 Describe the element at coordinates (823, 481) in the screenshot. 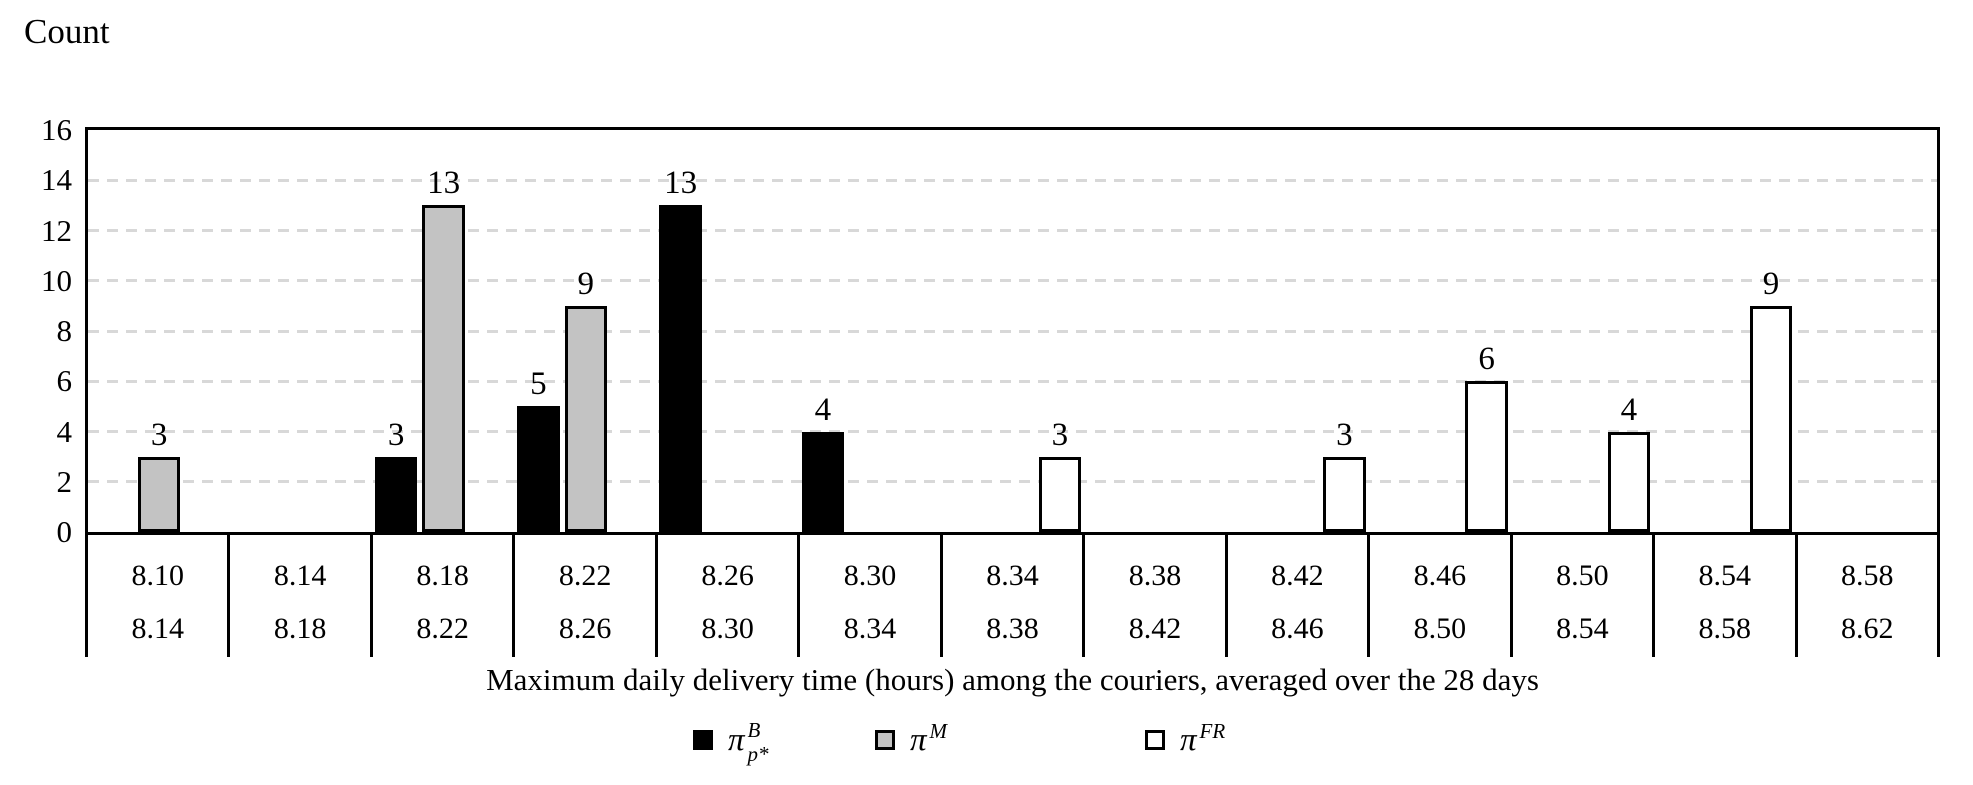

I see `bar-pi-B-pstar-bin-8.30` at that location.